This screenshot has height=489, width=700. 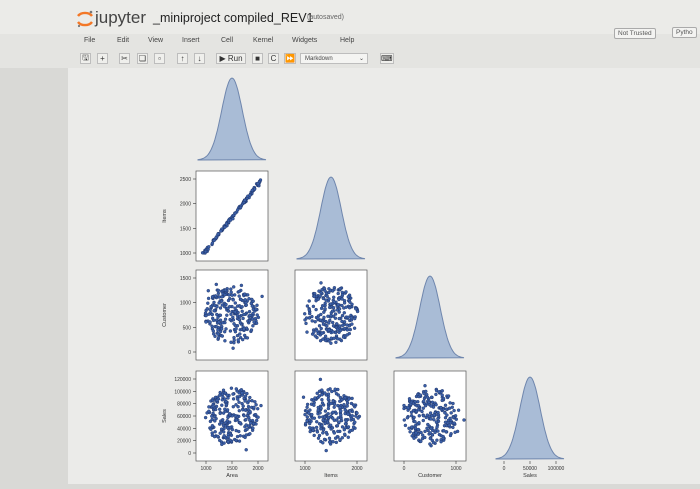 I want to click on cut-icon: ✂, so click(x=124, y=58).